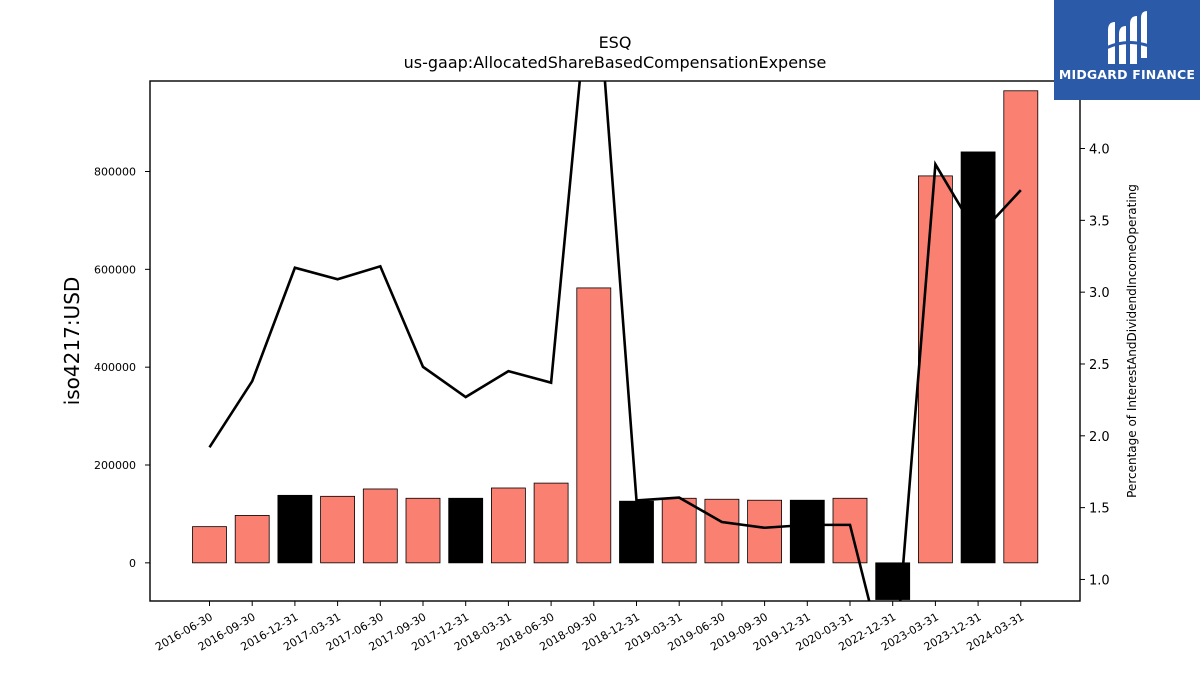 Image resolution: width=1200 pixels, height=675 pixels. Describe the element at coordinates (1099, 365) in the screenshot. I see `y-right-tick-label: 2.5` at that location.